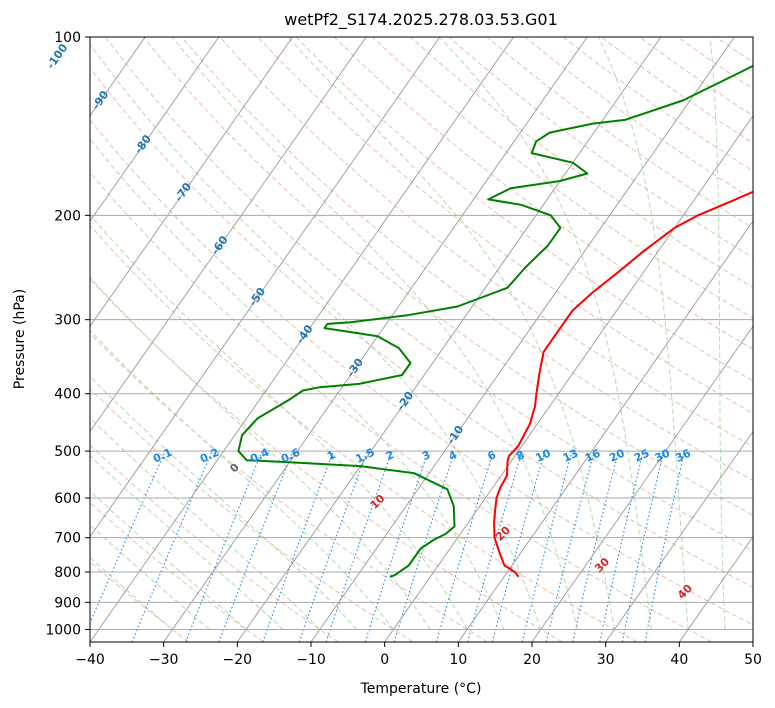 This screenshot has height=708, width=775. Describe the element at coordinates (384, 660) in the screenshot. I see `x-tick-label: 0` at that location.